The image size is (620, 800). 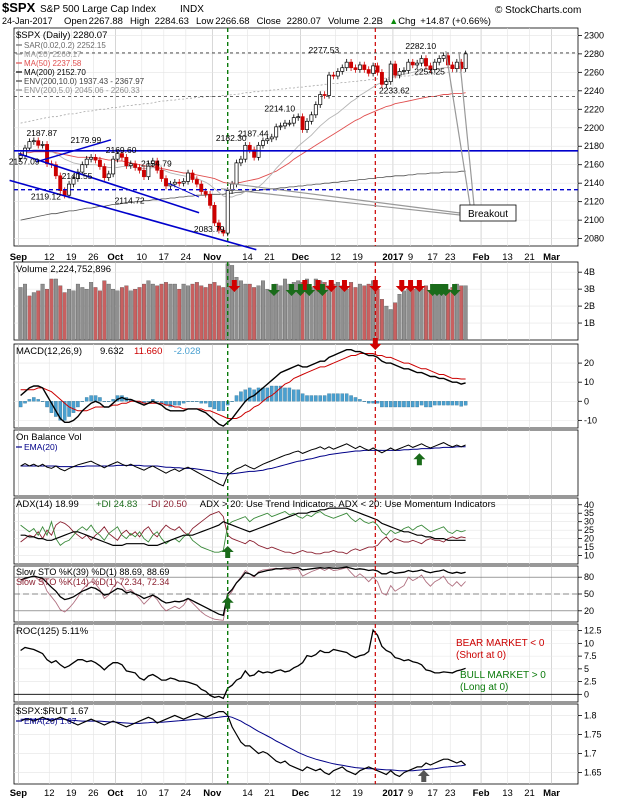 What do you see at coordinates (92, 582) in the screenshot?
I see `sto-title: Slow STO %K(14) %D(1) 72.34, 72.34` at bounding box center [92, 582].